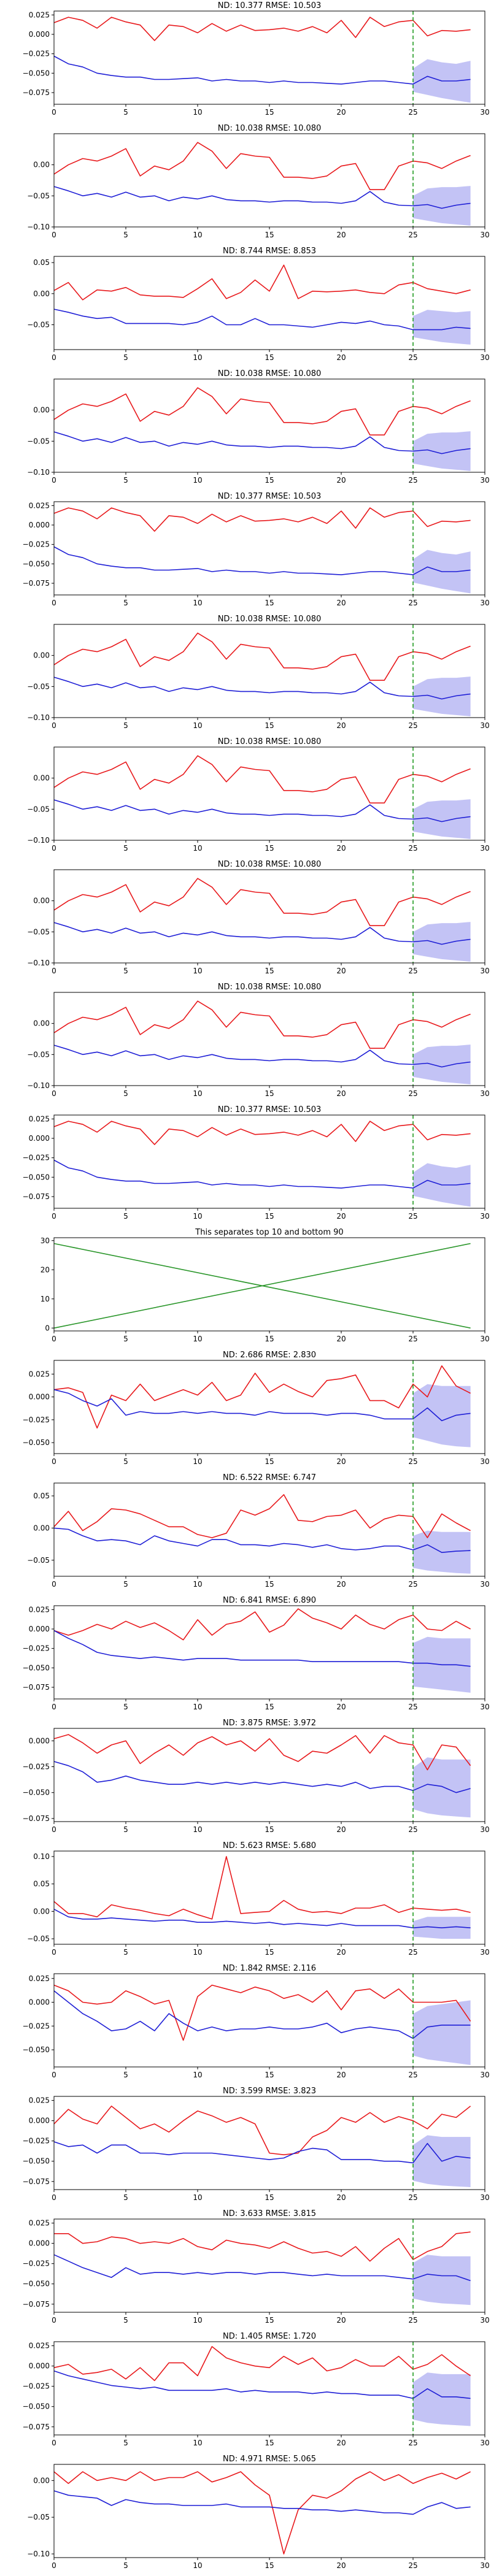  Describe the element at coordinates (269, 1355) in the screenshot. I see `chart-title: ND: 2.686 RMSE: 2.830` at that location.